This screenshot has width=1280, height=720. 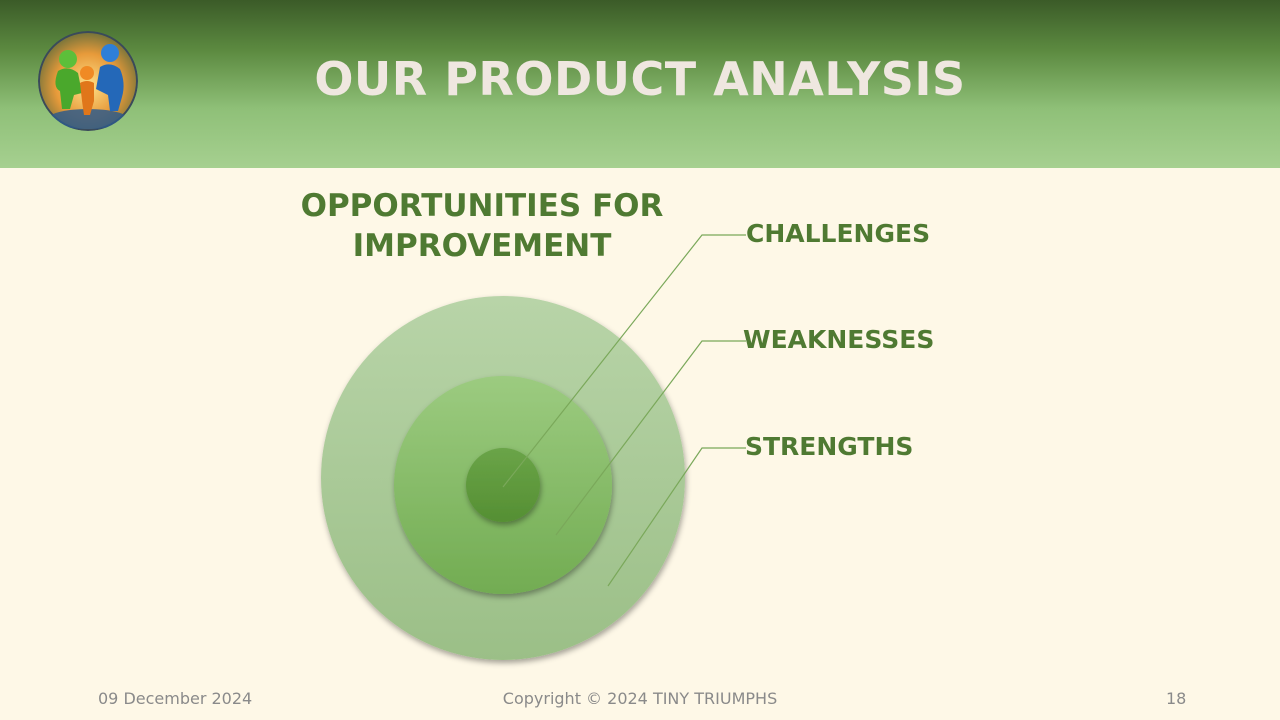 I want to click on strengths-label: STRENGTHS, so click(x=829, y=446).